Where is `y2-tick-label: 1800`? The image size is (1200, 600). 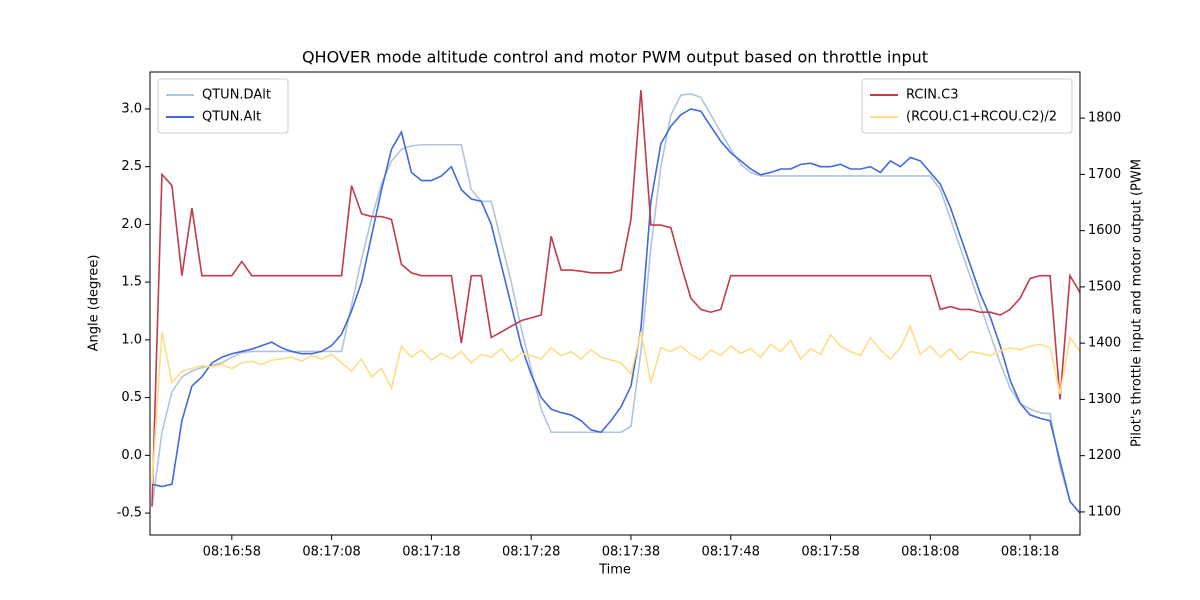 y2-tick-label: 1800 is located at coordinates (1104, 118).